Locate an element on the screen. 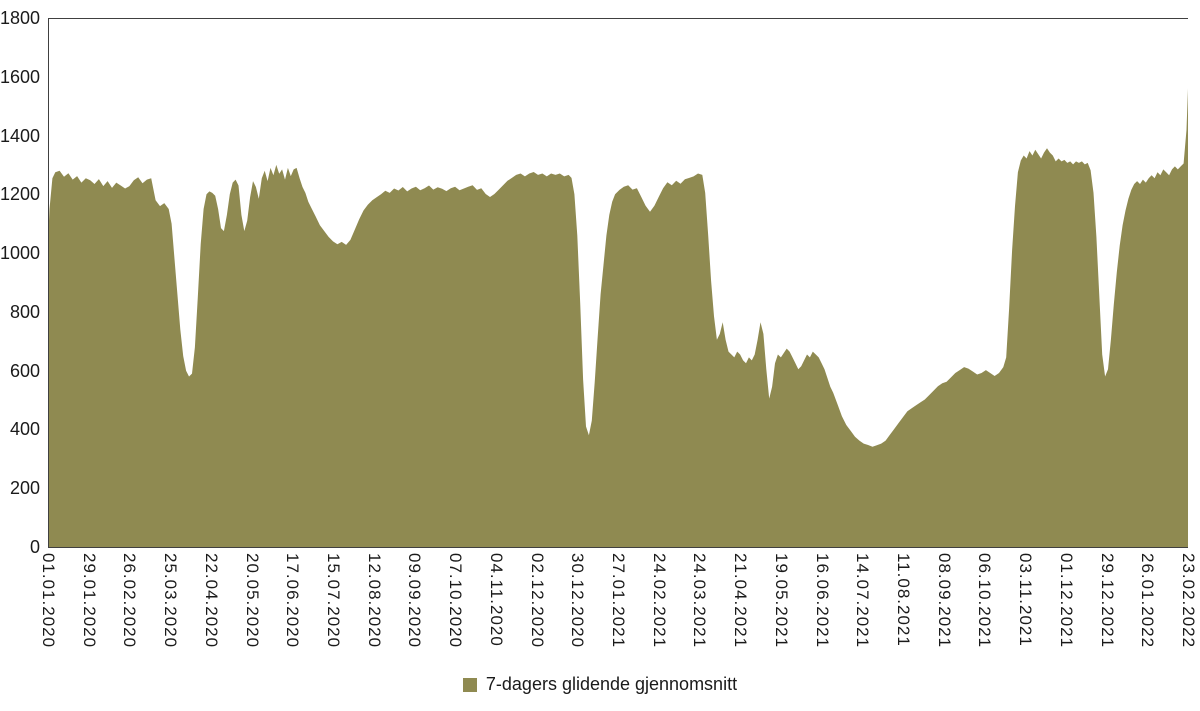  x-axis-label: 11.08.2021 is located at coordinates (903, 600).